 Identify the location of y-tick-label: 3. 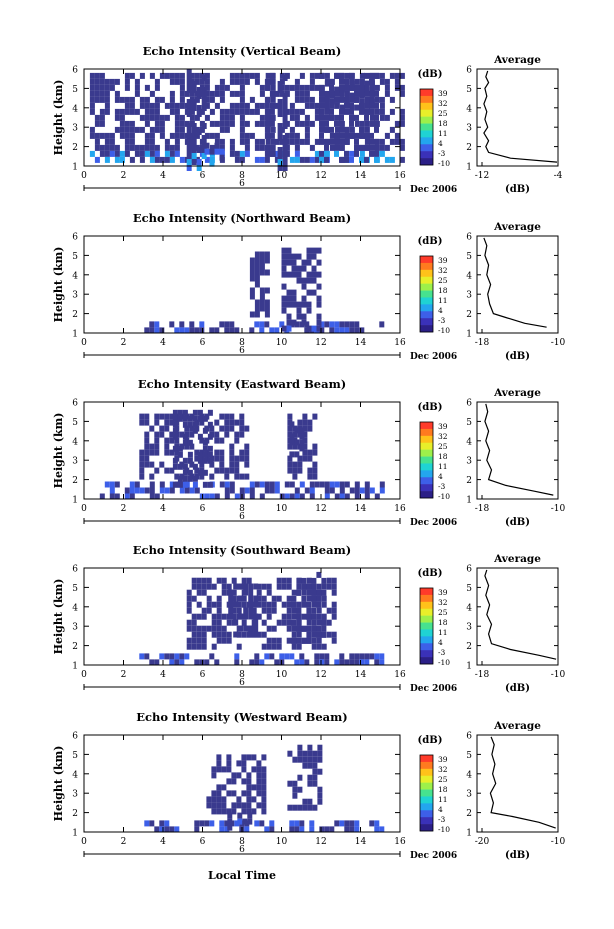
(75, 795).